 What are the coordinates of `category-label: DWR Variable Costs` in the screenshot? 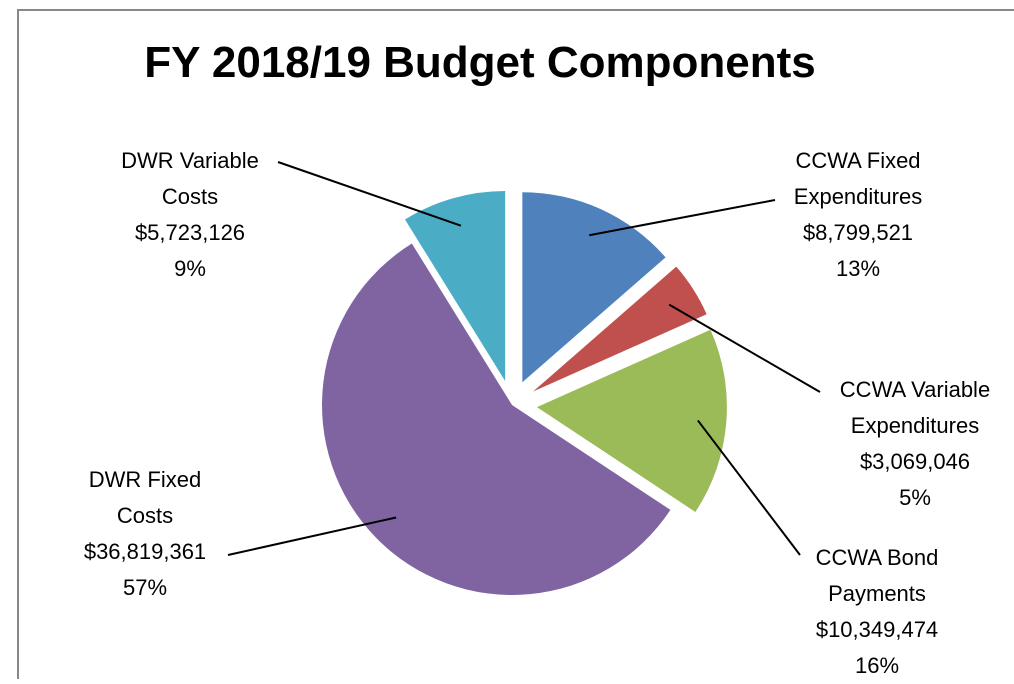 It's located at (190, 178).